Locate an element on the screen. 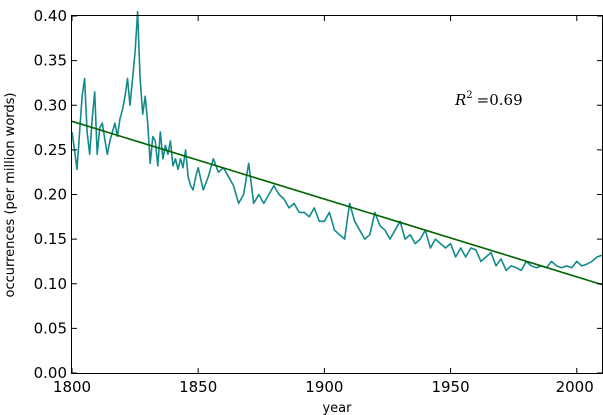 The height and width of the screenshot is (415, 603). x-tick-label: 1950 is located at coordinates (450, 387).